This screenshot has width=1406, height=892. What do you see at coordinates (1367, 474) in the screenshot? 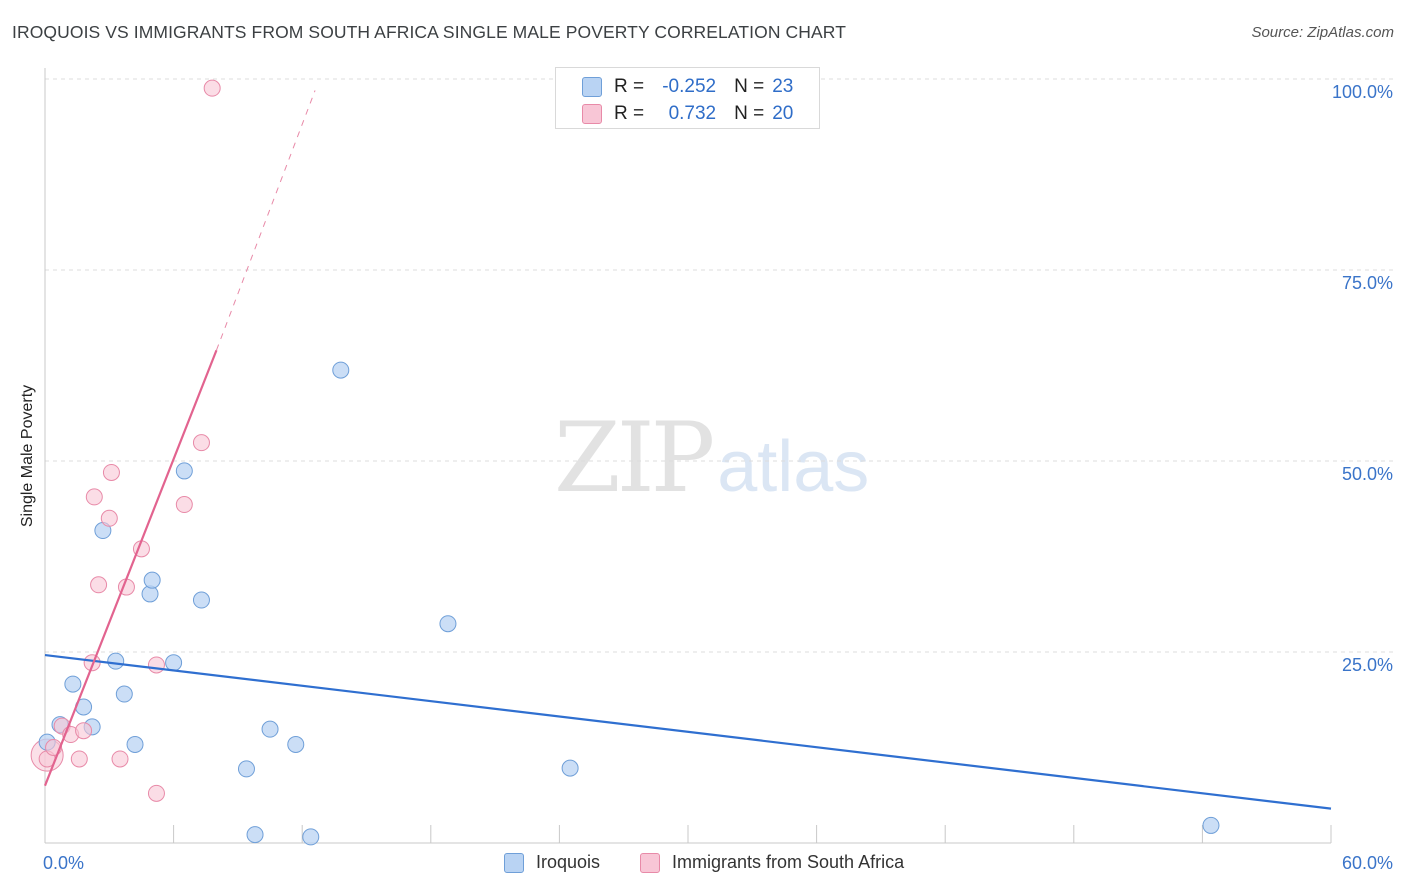
I see `y-tick-label: 50.0%` at bounding box center [1367, 474].